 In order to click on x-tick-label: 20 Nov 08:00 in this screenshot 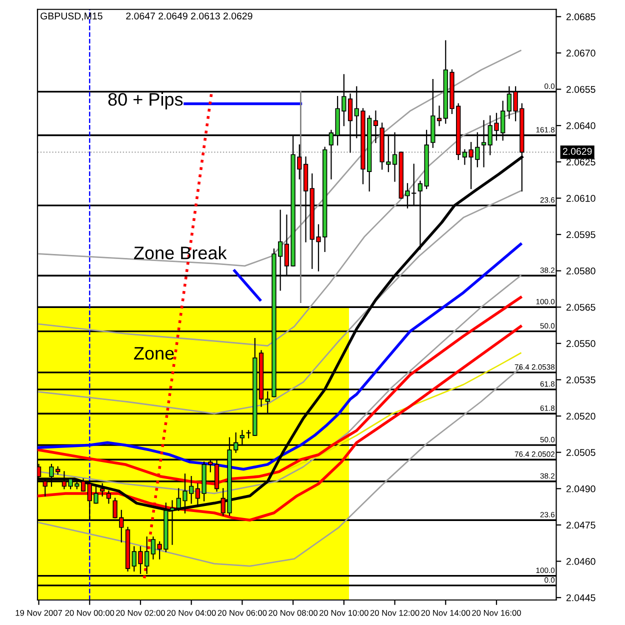, I will do `click(293, 613)`.